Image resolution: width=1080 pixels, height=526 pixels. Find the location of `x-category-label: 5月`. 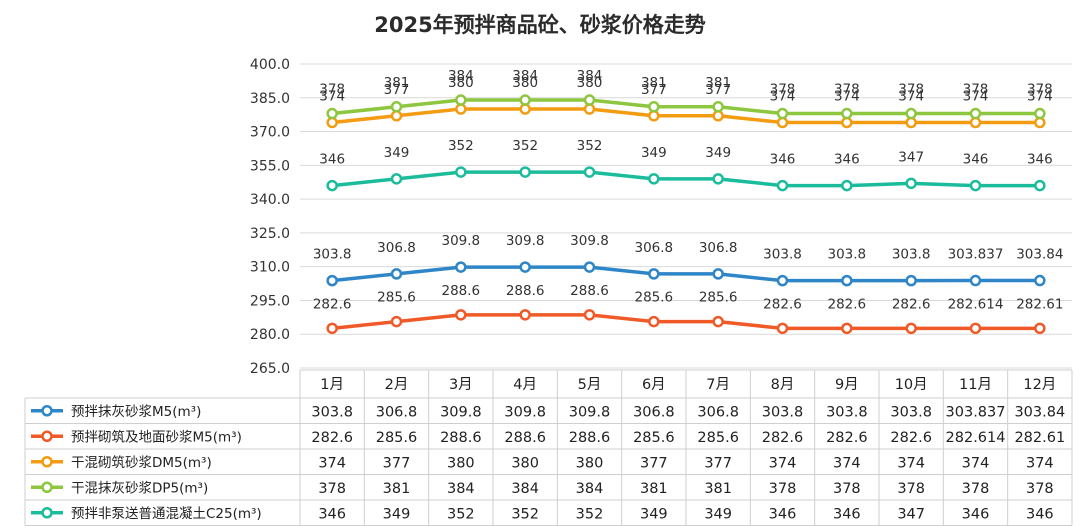

x-category-label: 5月 is located at coordinates (590, 385).